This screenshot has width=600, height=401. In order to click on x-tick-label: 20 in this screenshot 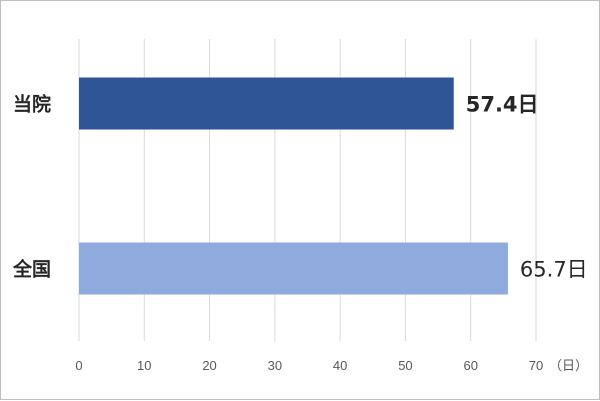, I will do `click(209, 365)`.